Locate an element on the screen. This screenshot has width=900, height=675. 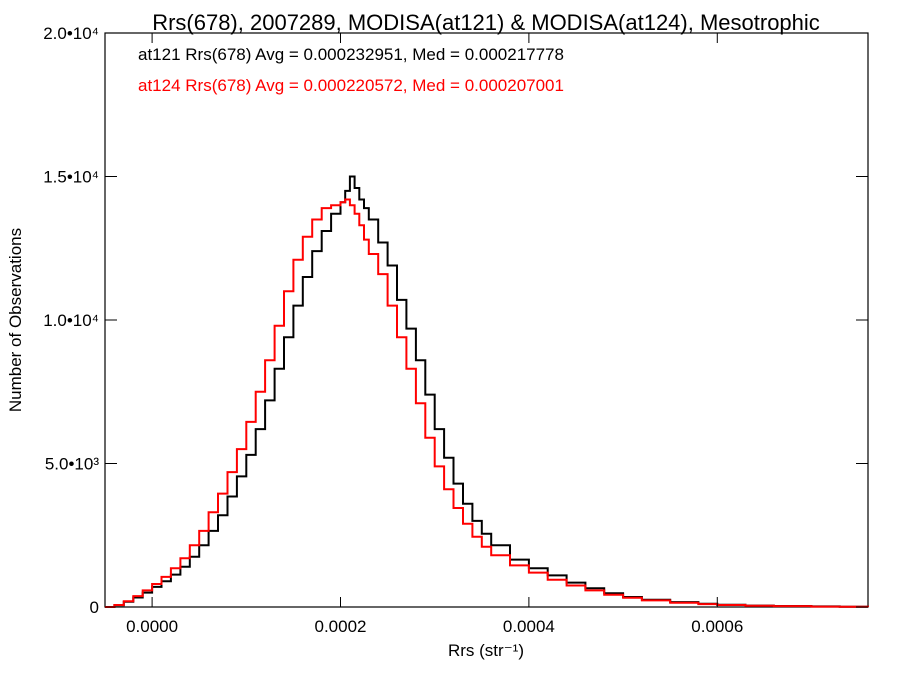
y-tick-label: 0 is located at coordinates (94, 607).